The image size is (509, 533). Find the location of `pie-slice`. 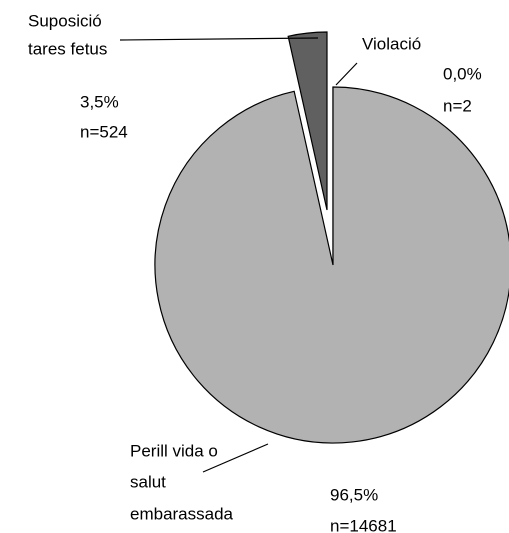

pie-slice is located at coordinates (307, 121).